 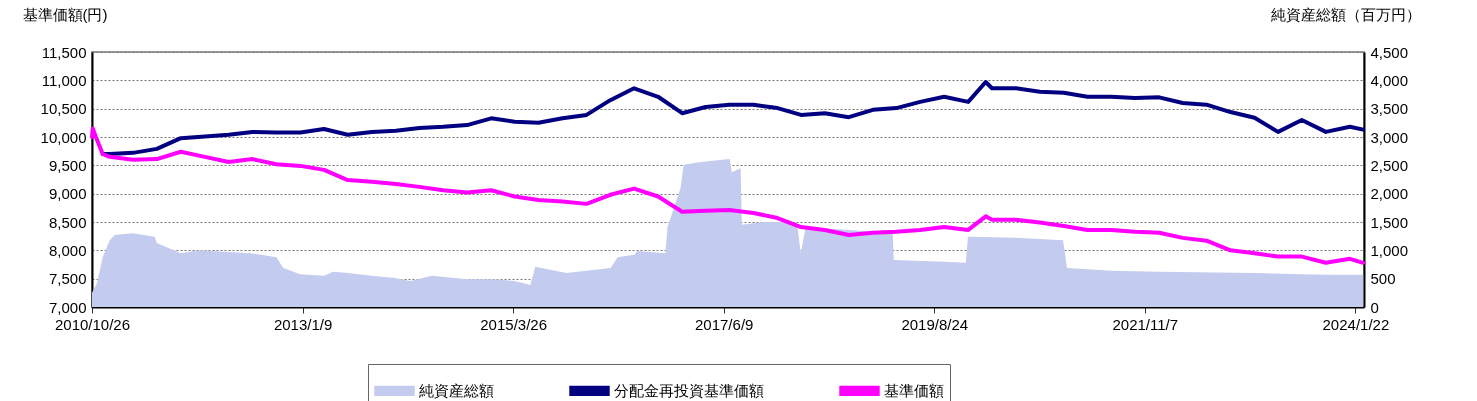 I want to click on legend-label: 分配金再投資基準価額, so click(x=689, y=390).